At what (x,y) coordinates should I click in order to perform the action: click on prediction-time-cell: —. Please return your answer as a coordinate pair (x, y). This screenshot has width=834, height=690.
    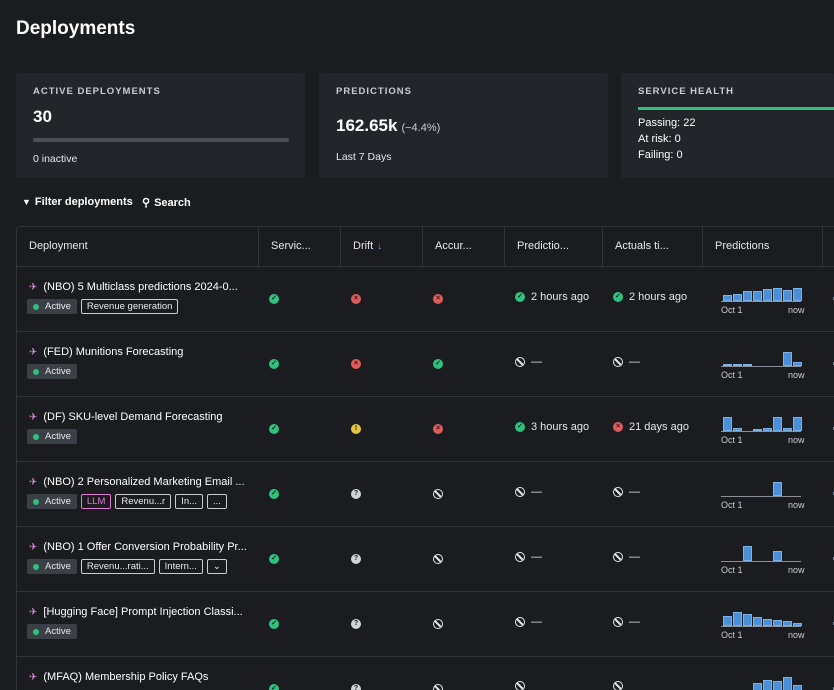
    Looking at the image, I should click on (528, 492).